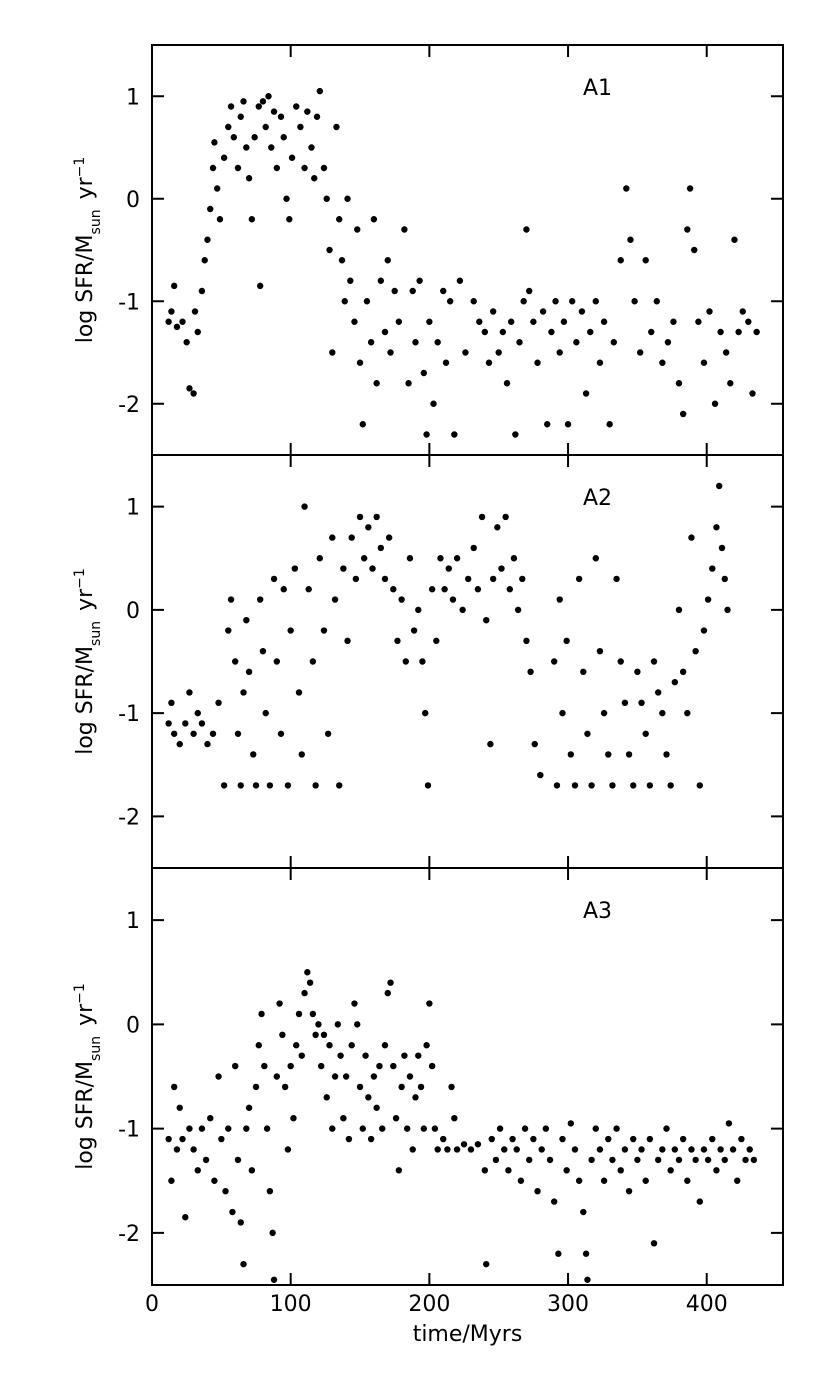 This screenshot has width=830, height=1383. I want to click on y-axis-label: log SFR/Msun yr−1, so click(88, 1076).